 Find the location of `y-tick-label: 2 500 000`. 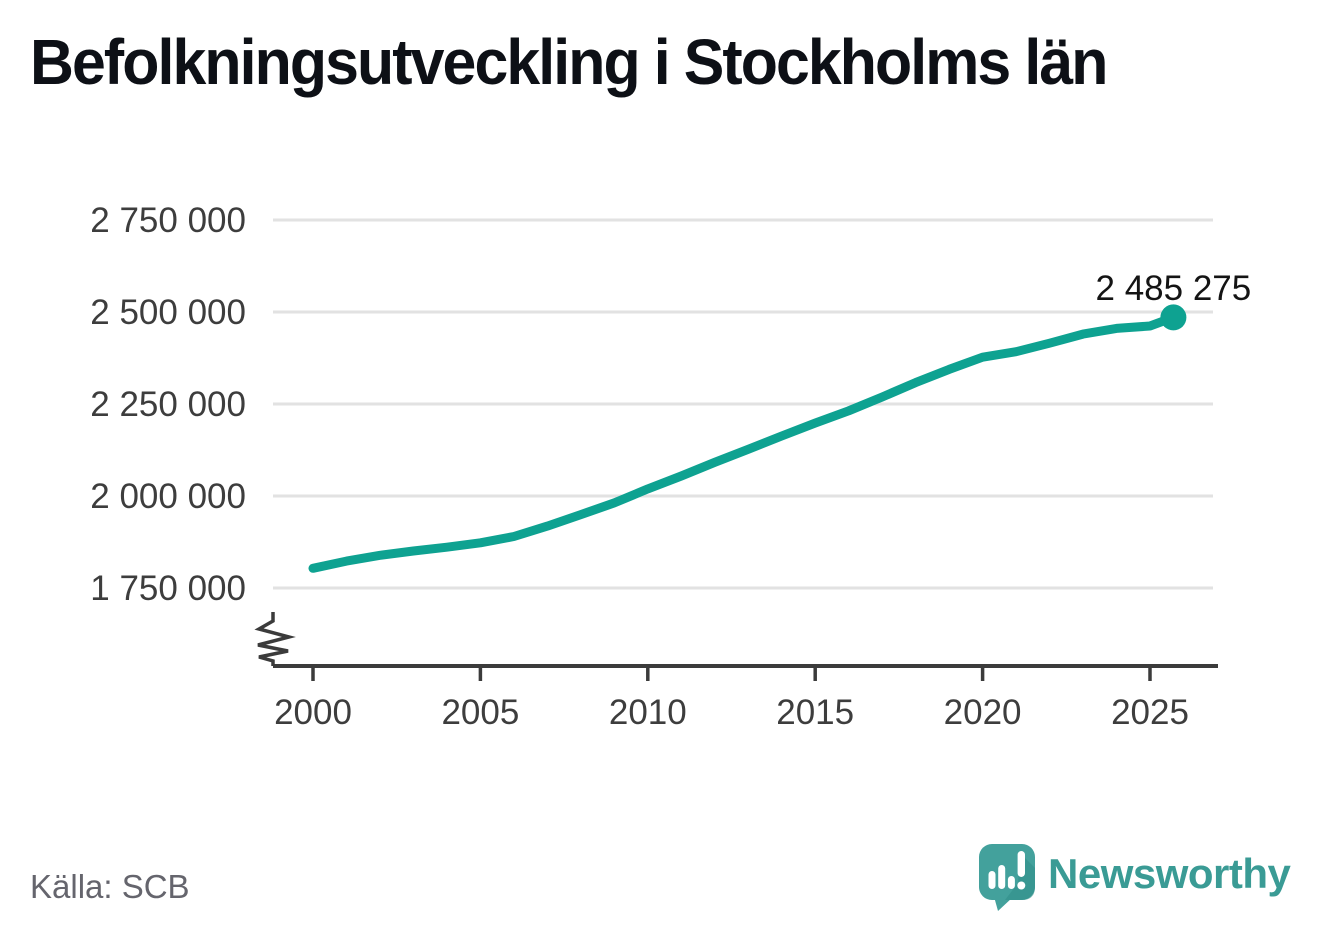

y-tick-label: 2 500 000 is located at coordinates (168, 312).